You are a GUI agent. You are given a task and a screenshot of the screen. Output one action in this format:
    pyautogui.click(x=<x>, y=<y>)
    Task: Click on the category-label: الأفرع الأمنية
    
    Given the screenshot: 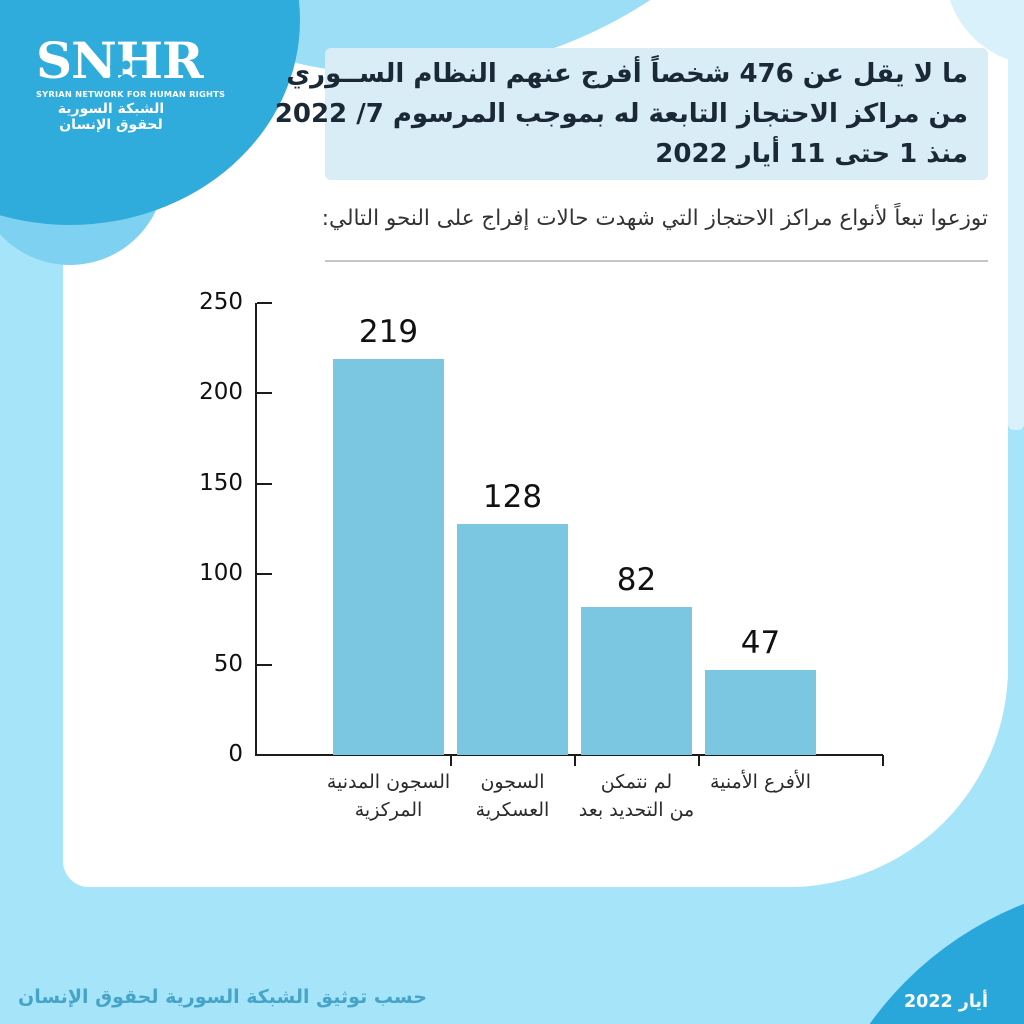 What is the action you would take?
    pyautogui.click(x=761, y=782)
    